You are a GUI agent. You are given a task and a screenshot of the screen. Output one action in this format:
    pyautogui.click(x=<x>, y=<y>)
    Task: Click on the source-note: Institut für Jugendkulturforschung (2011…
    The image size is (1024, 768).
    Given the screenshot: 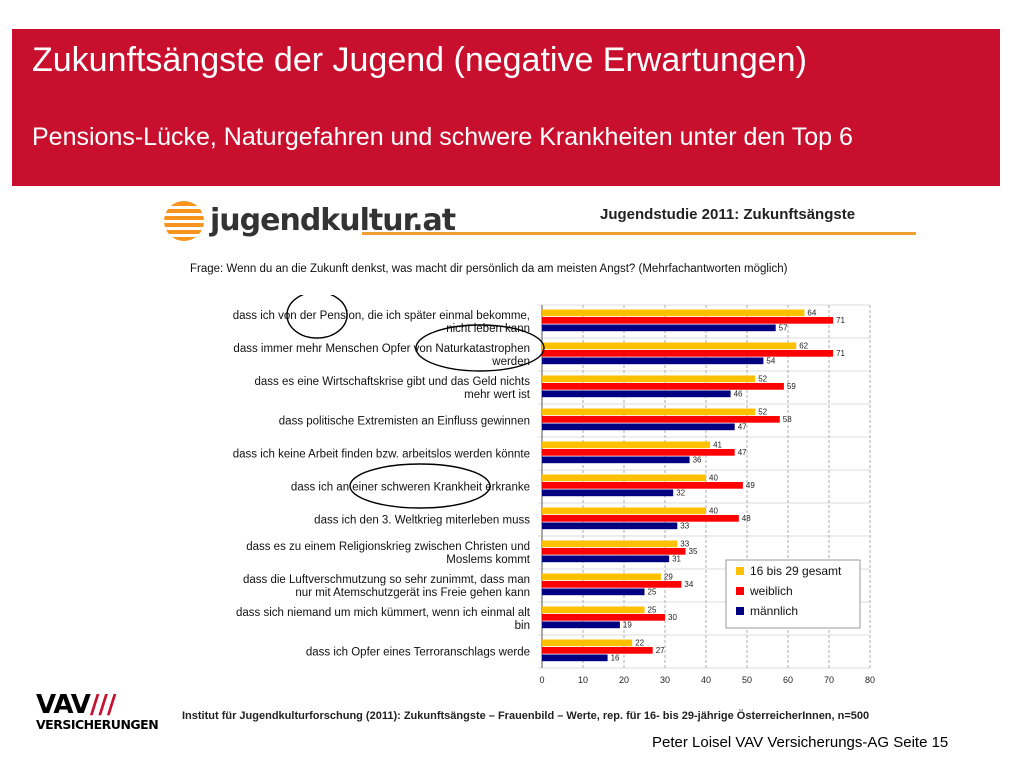 What is the action you would take?
    pyautogui.click(x=526, y=716)
    